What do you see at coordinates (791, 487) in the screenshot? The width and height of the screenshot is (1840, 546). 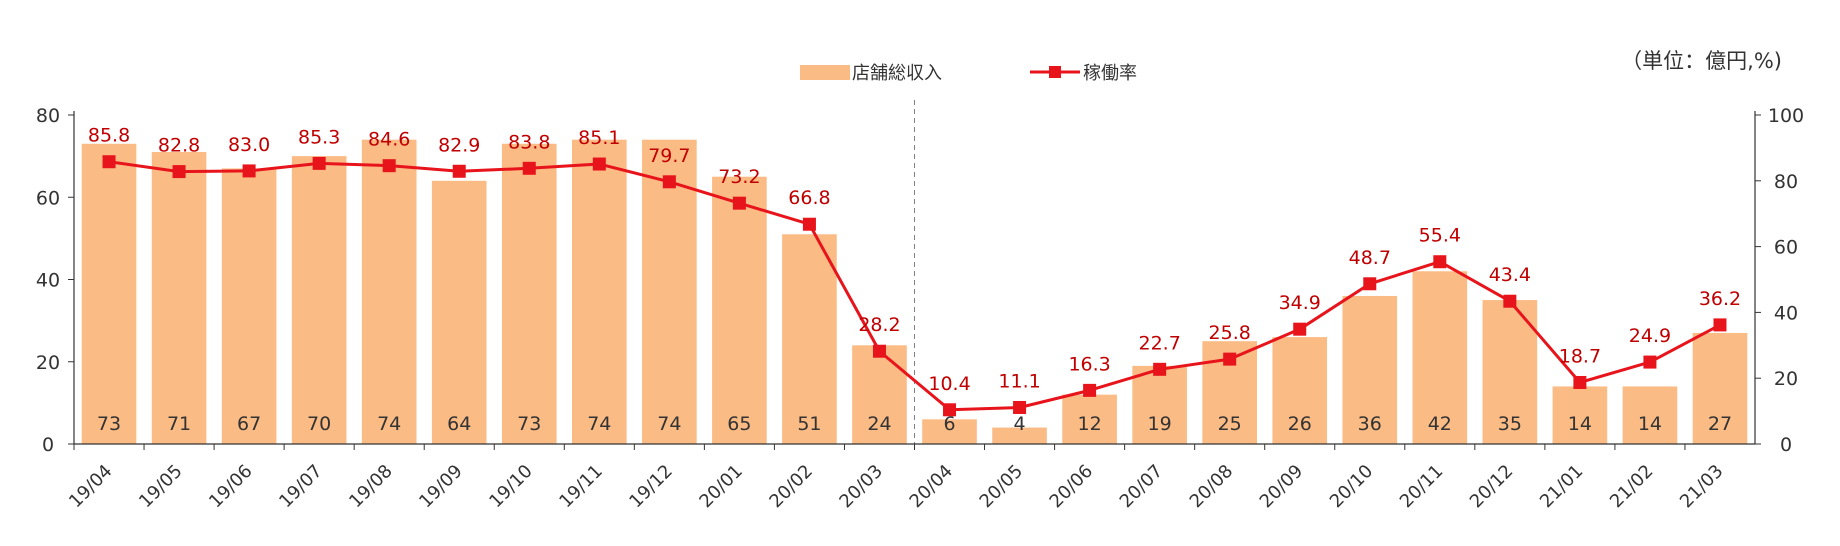 I see `x-tick-label: 20/02` at bounding box center [791, 487].